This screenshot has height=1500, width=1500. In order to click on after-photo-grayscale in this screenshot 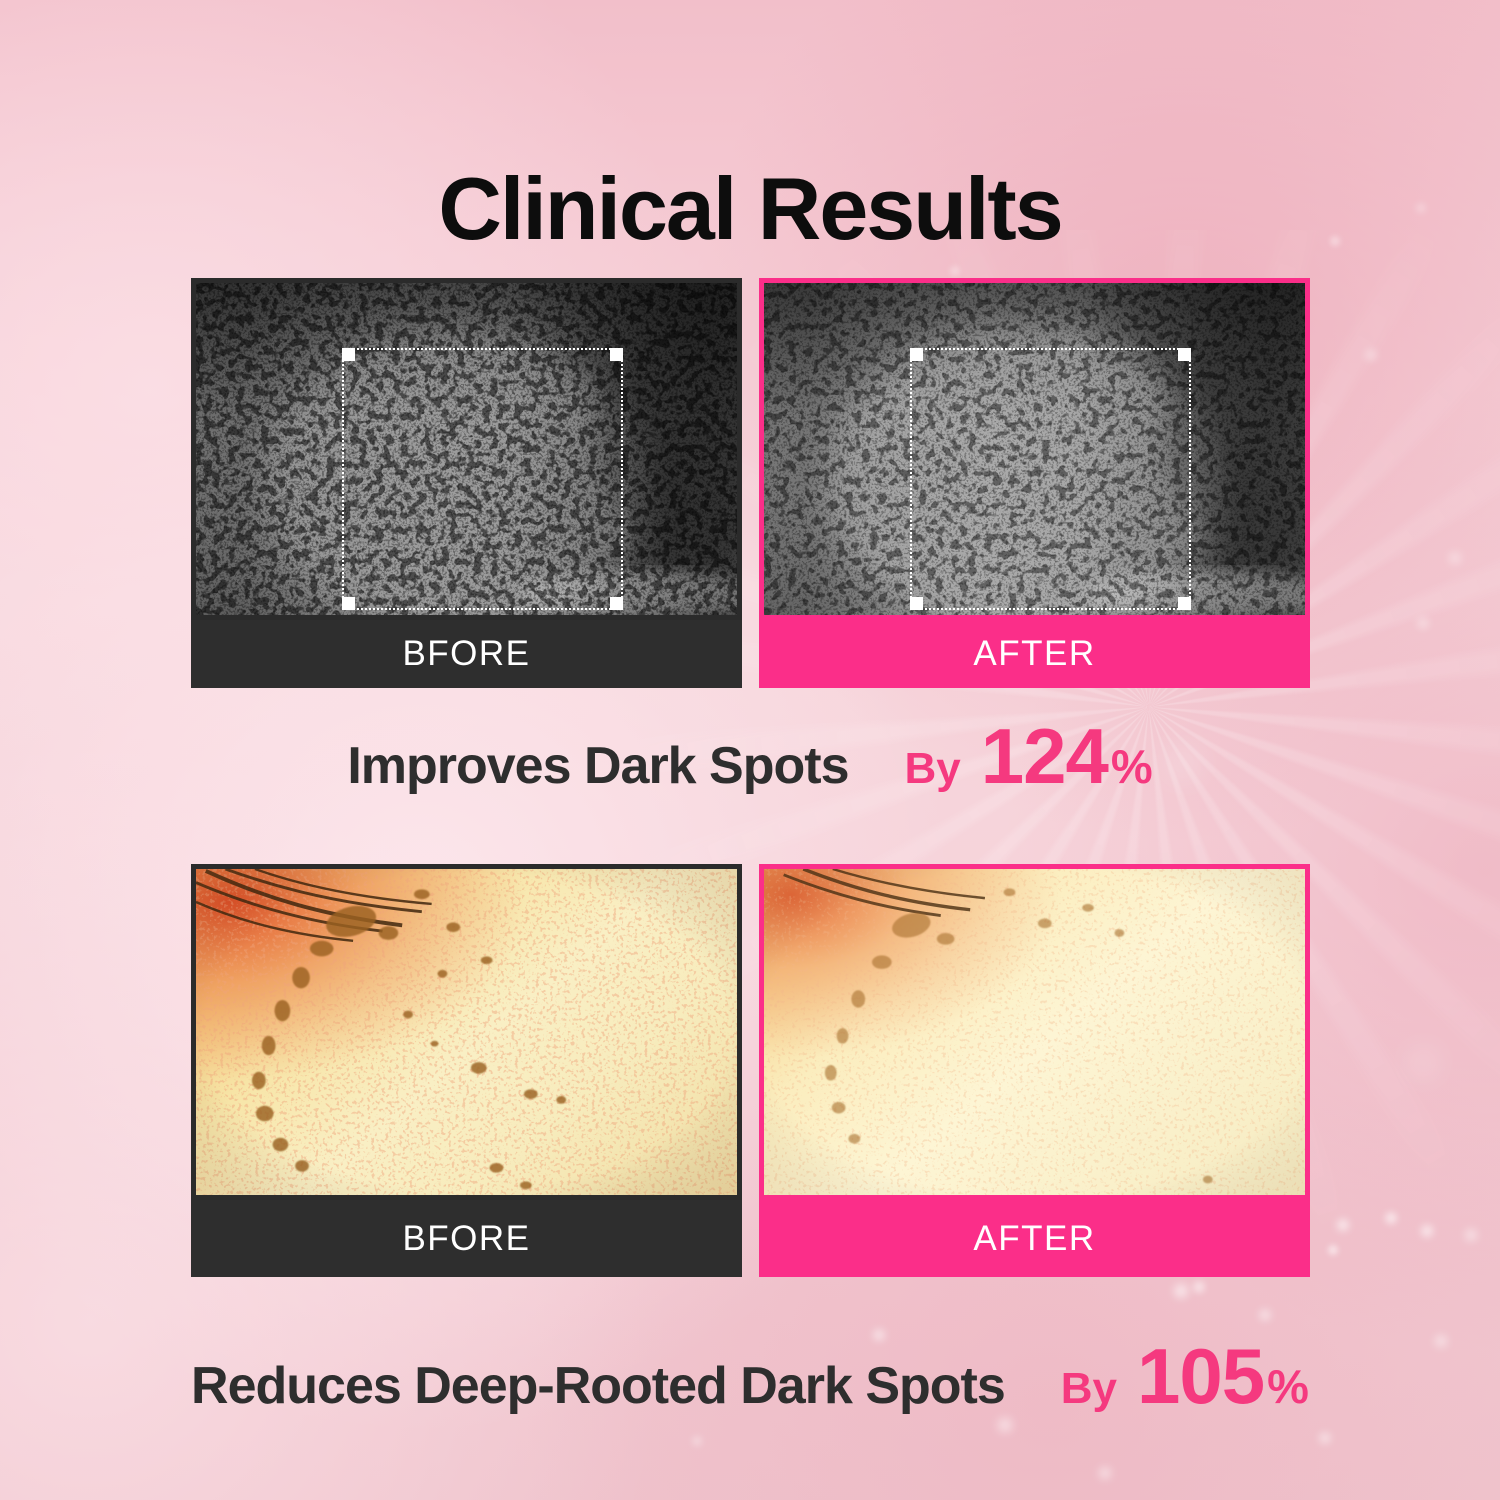, I will do `click(1034, 449)`.